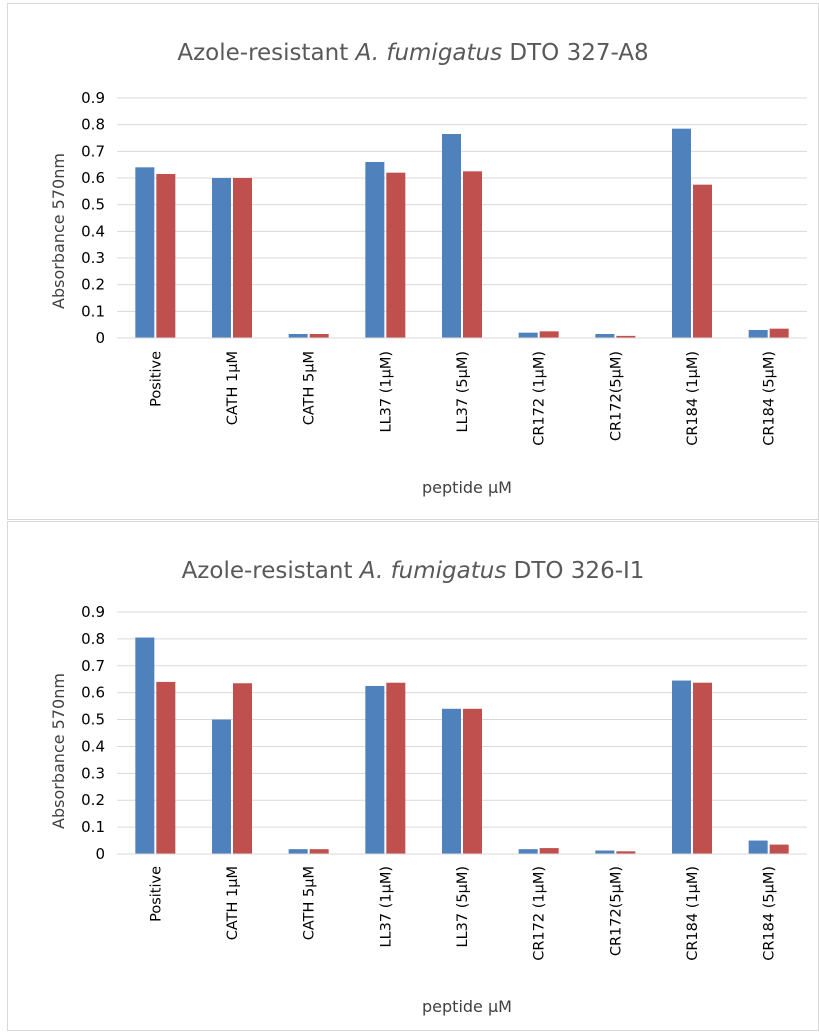 This screenshot has width=819, height=1033. I want to click on chart-title: Azole-resistant A. fumigatus DTO 326-I1, so click(413, 571).